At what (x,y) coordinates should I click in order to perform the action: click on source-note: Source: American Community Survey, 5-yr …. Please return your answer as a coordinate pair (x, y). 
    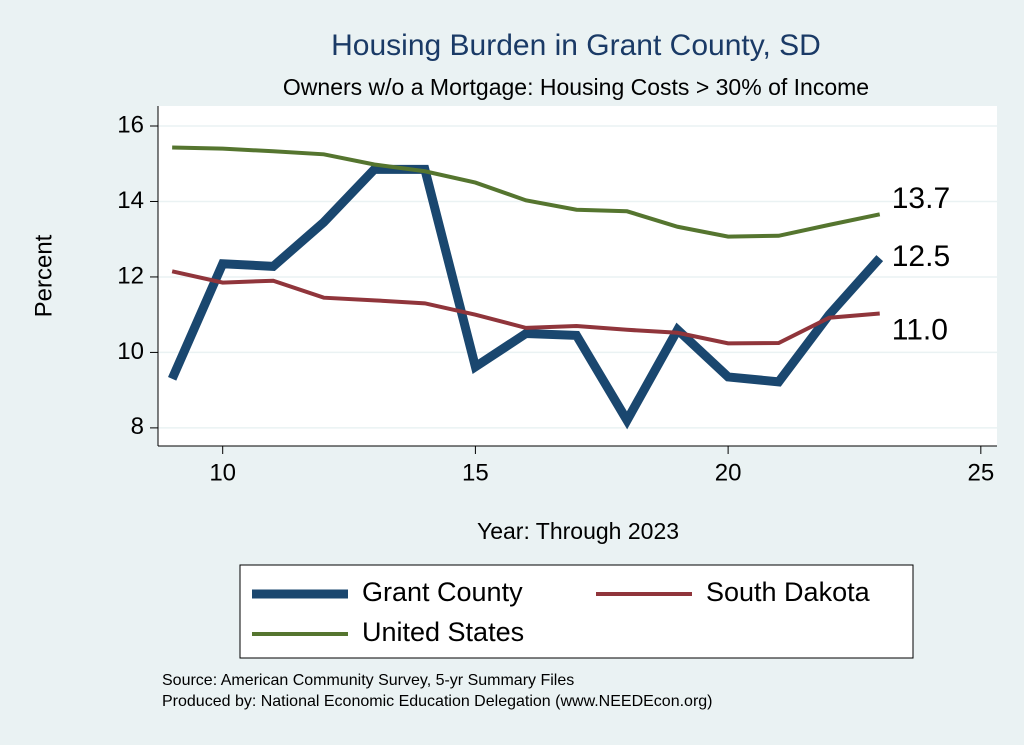
    Looking at the image, I should click on (368, 680).